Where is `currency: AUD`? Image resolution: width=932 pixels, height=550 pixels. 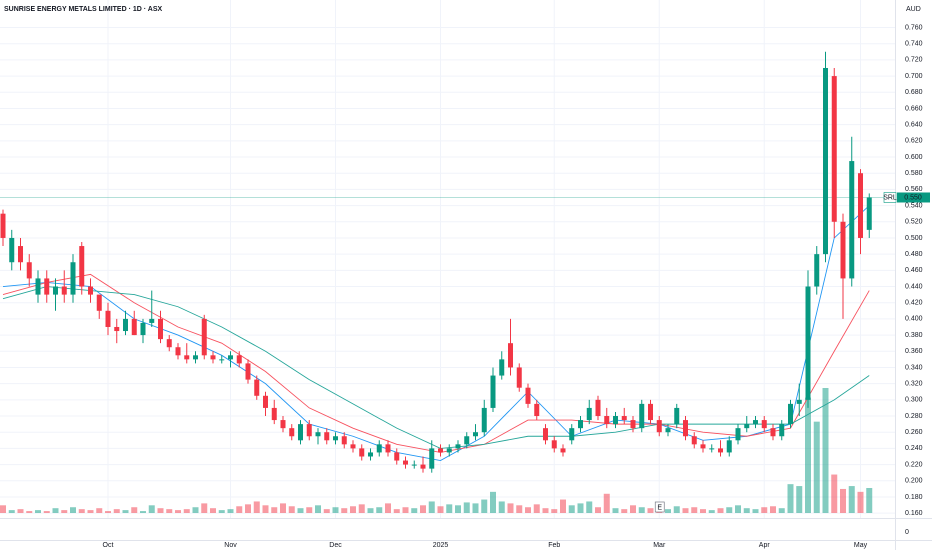 currency: AUD is located at coordinates (913, 9).